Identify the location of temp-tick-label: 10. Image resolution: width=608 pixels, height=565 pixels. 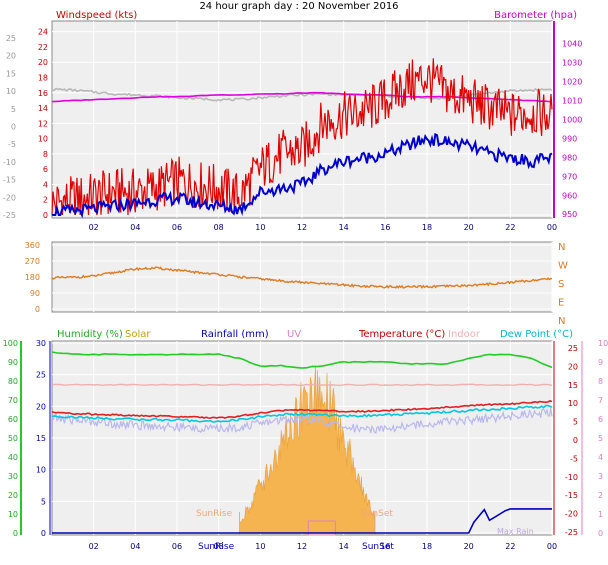
(11, 91).